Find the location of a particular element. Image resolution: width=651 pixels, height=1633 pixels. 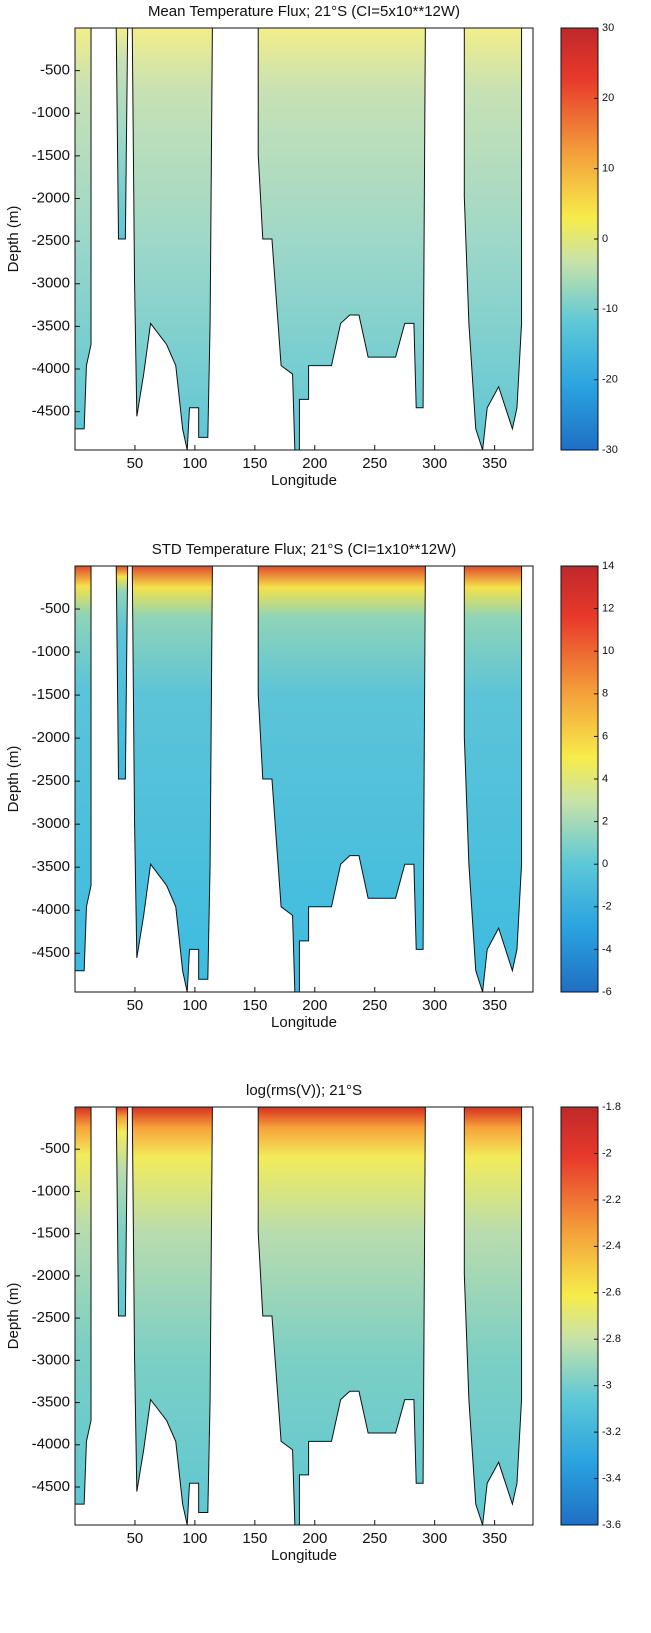

colorbar-tick-label: 8 is located at coordinates (605, 694).